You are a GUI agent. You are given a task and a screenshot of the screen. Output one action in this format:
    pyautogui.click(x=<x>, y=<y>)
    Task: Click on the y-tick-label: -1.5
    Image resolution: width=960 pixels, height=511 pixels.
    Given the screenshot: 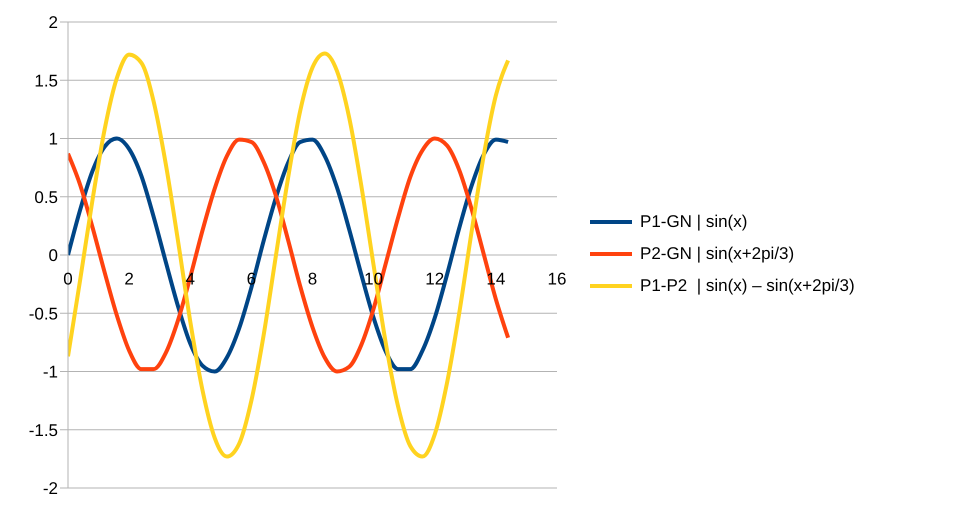 What is the action you would take?
    pyautogui.click(x=43, y=430)
    